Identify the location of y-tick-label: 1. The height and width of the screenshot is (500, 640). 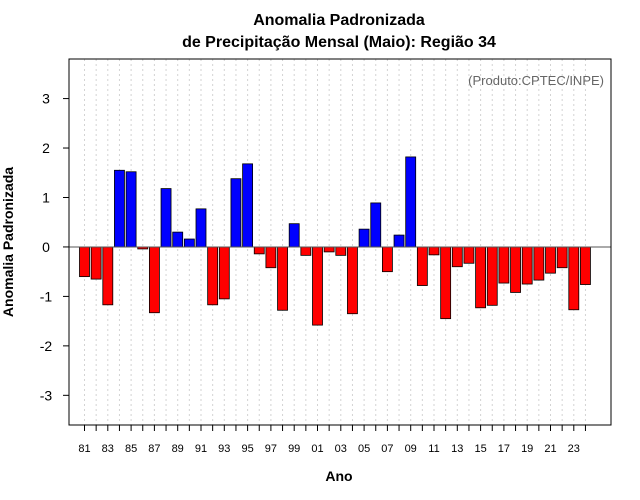
(46, 197).